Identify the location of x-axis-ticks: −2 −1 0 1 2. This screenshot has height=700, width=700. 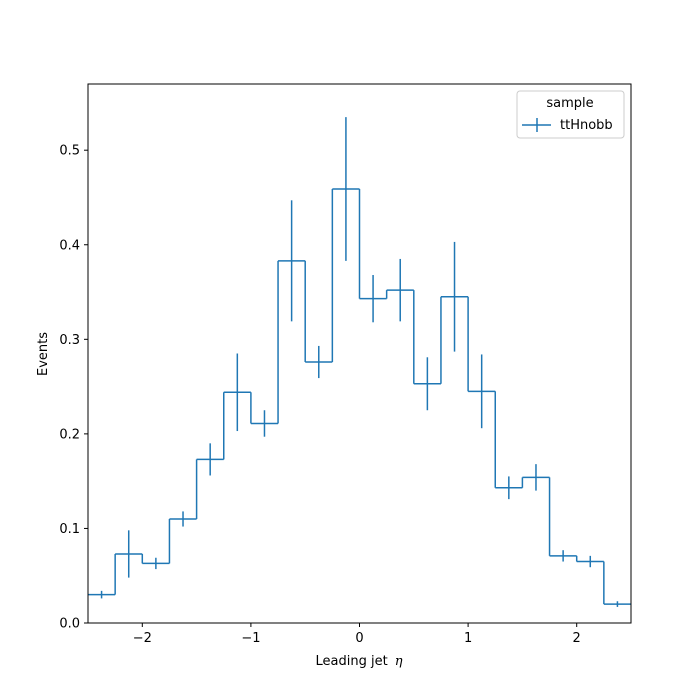
(357, 634).